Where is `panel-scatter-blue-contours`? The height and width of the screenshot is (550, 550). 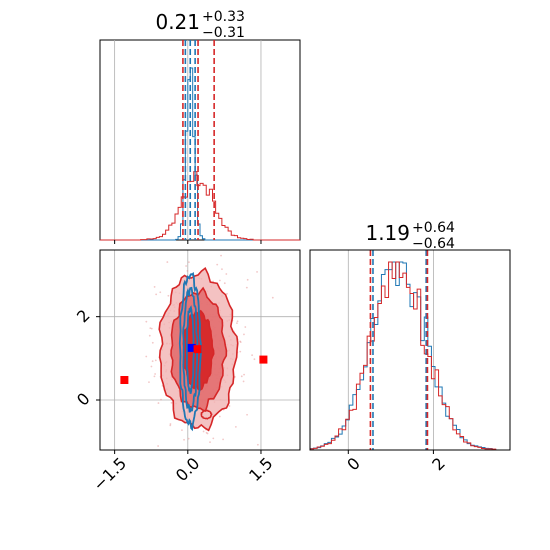 panel-scatter-blue-contours is located at coordinates (190, 351).